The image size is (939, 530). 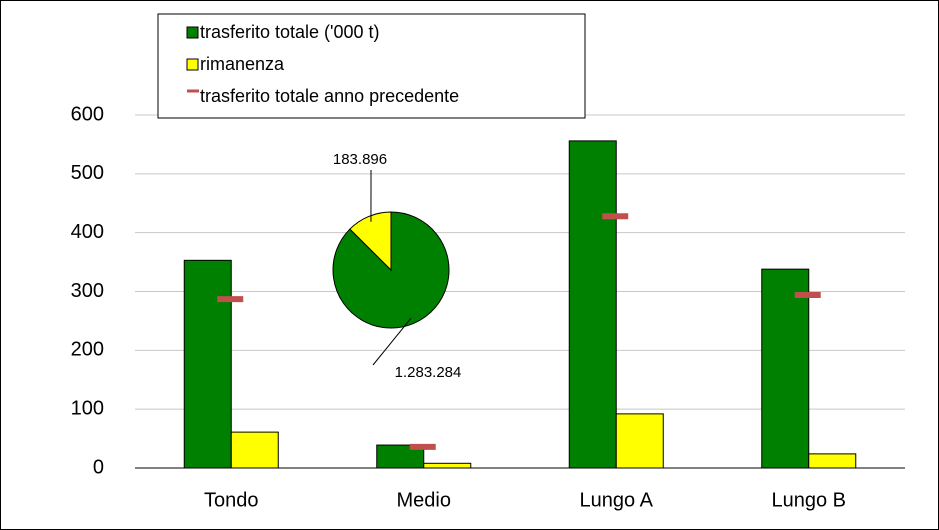 What do you see at coordinates (428, 372) in the screenshot?
I see `data-label: 1.283.284` at bounding box center [428, 372].